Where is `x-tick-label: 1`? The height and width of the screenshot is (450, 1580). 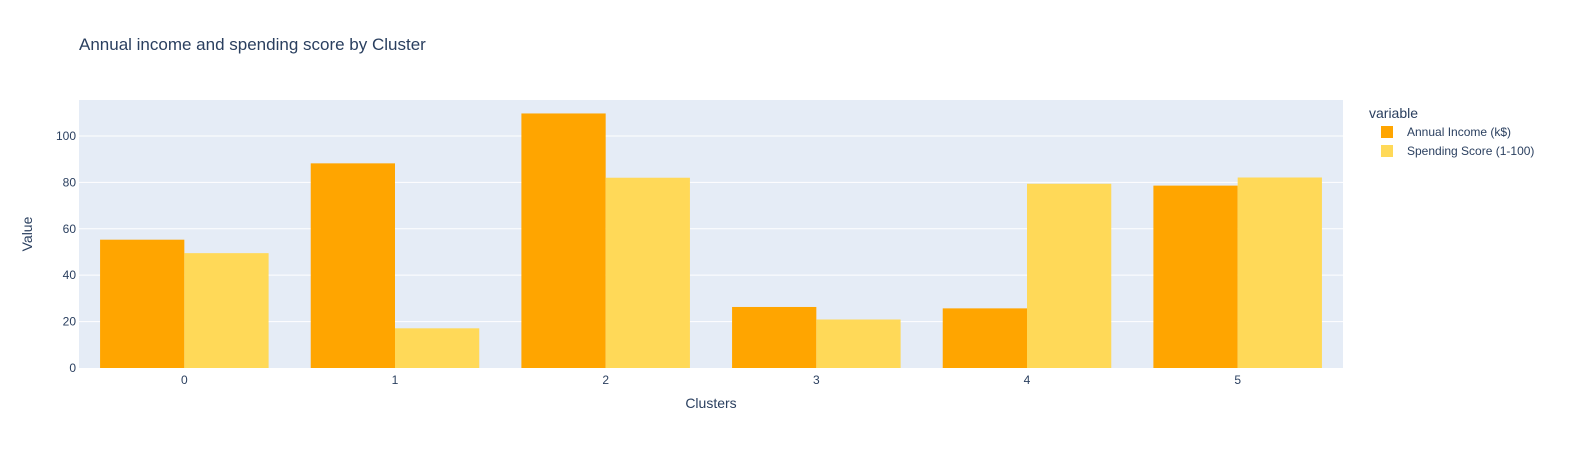
x-tick-label: 1 is located at coordinates (395, 380).